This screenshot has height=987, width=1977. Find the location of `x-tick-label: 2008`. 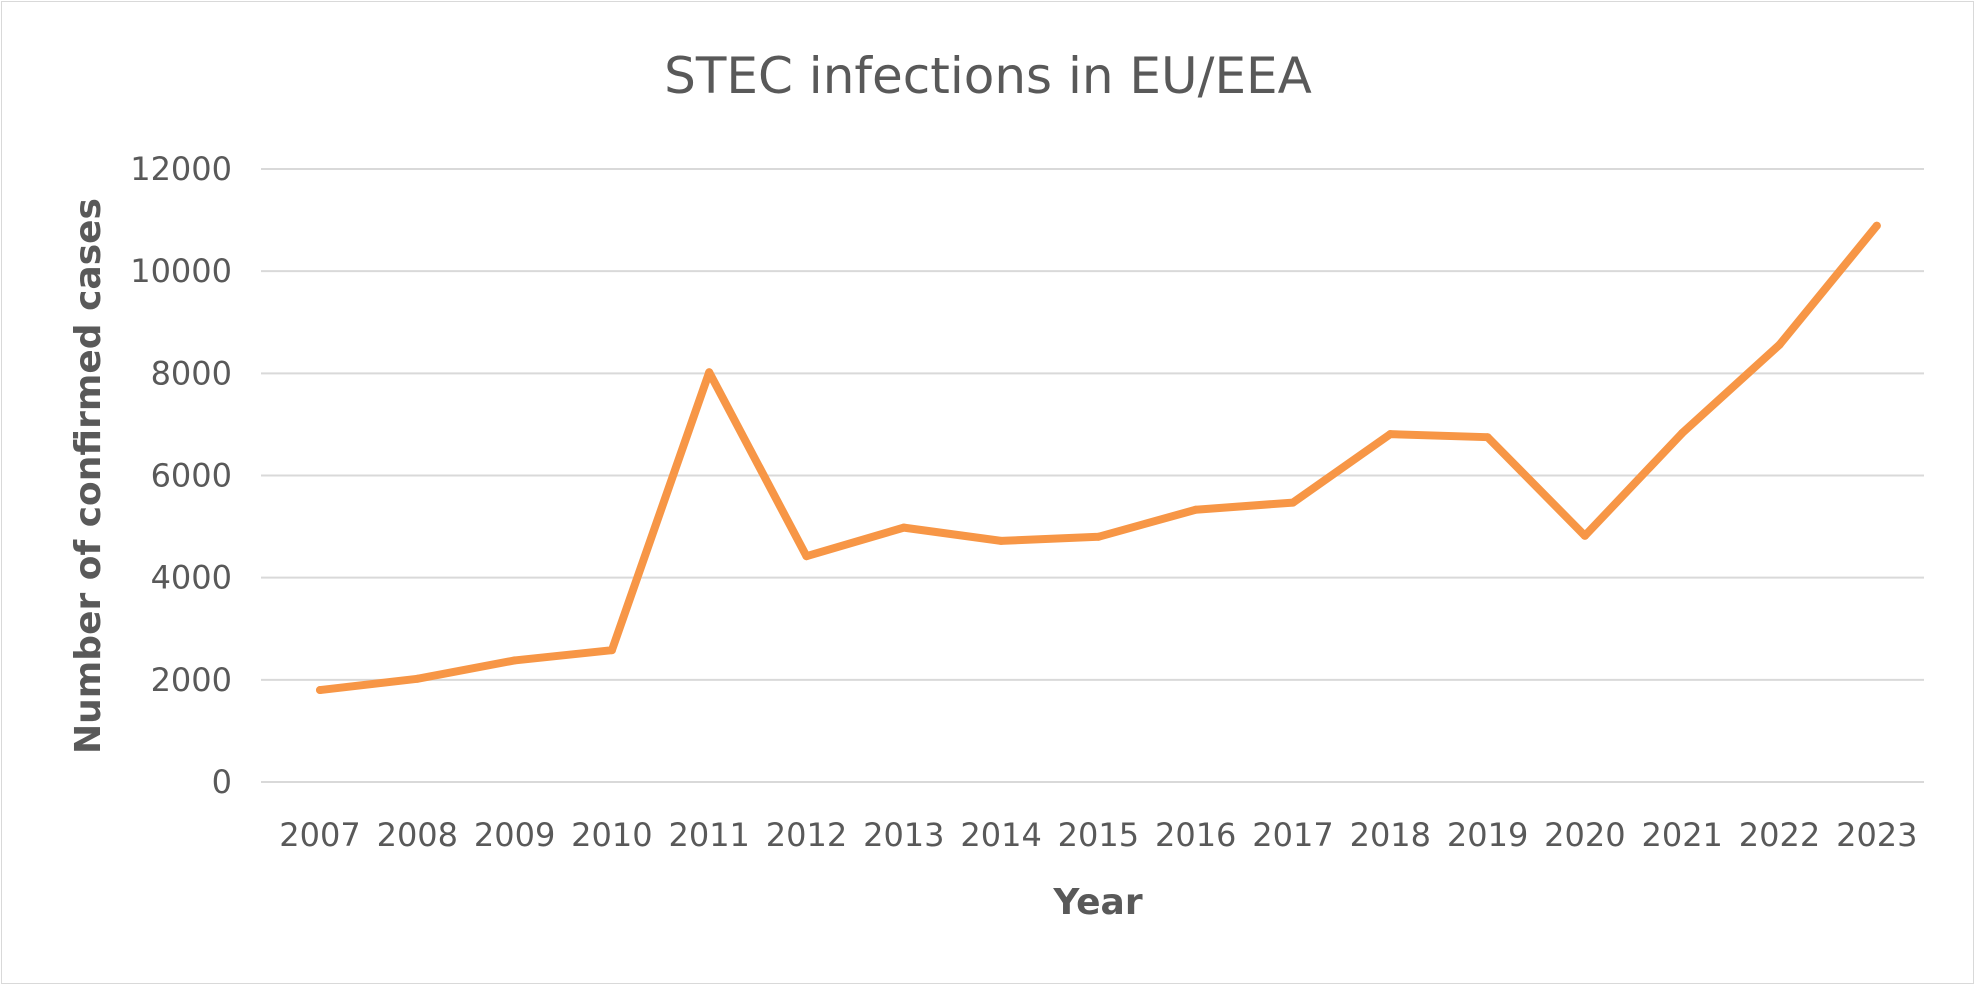

x-tick-label: 2008 is located at coordinates (417, 835).